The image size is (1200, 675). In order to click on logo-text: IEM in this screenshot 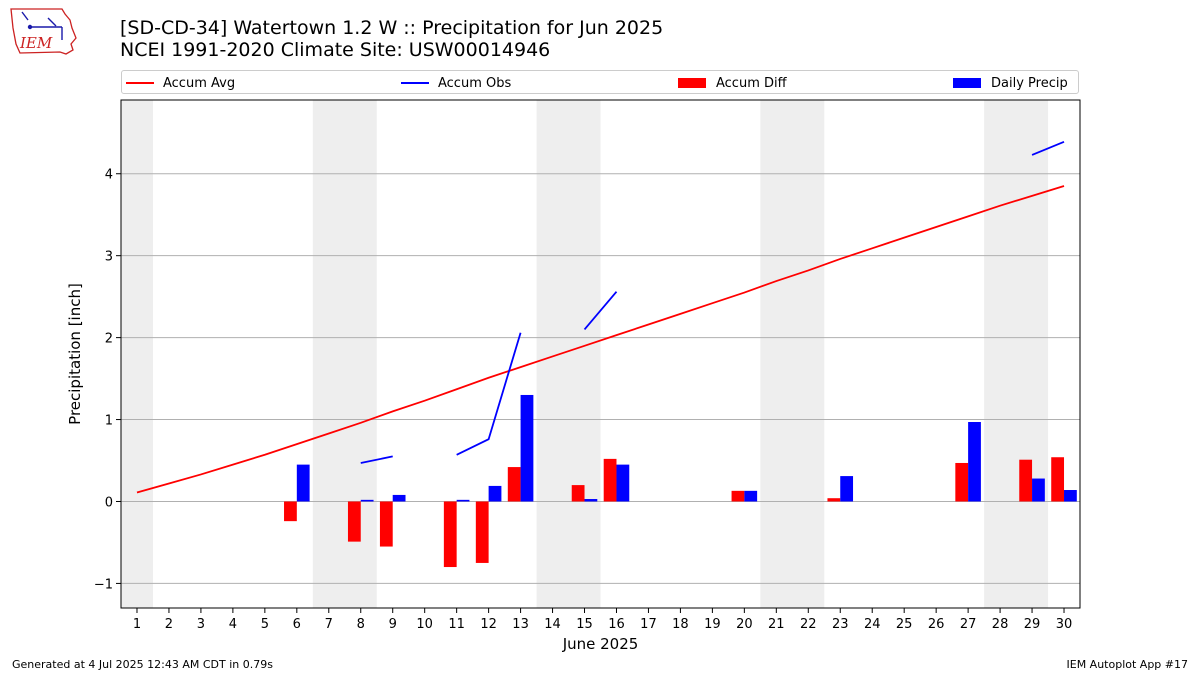, I will do `click(36, 43)`.